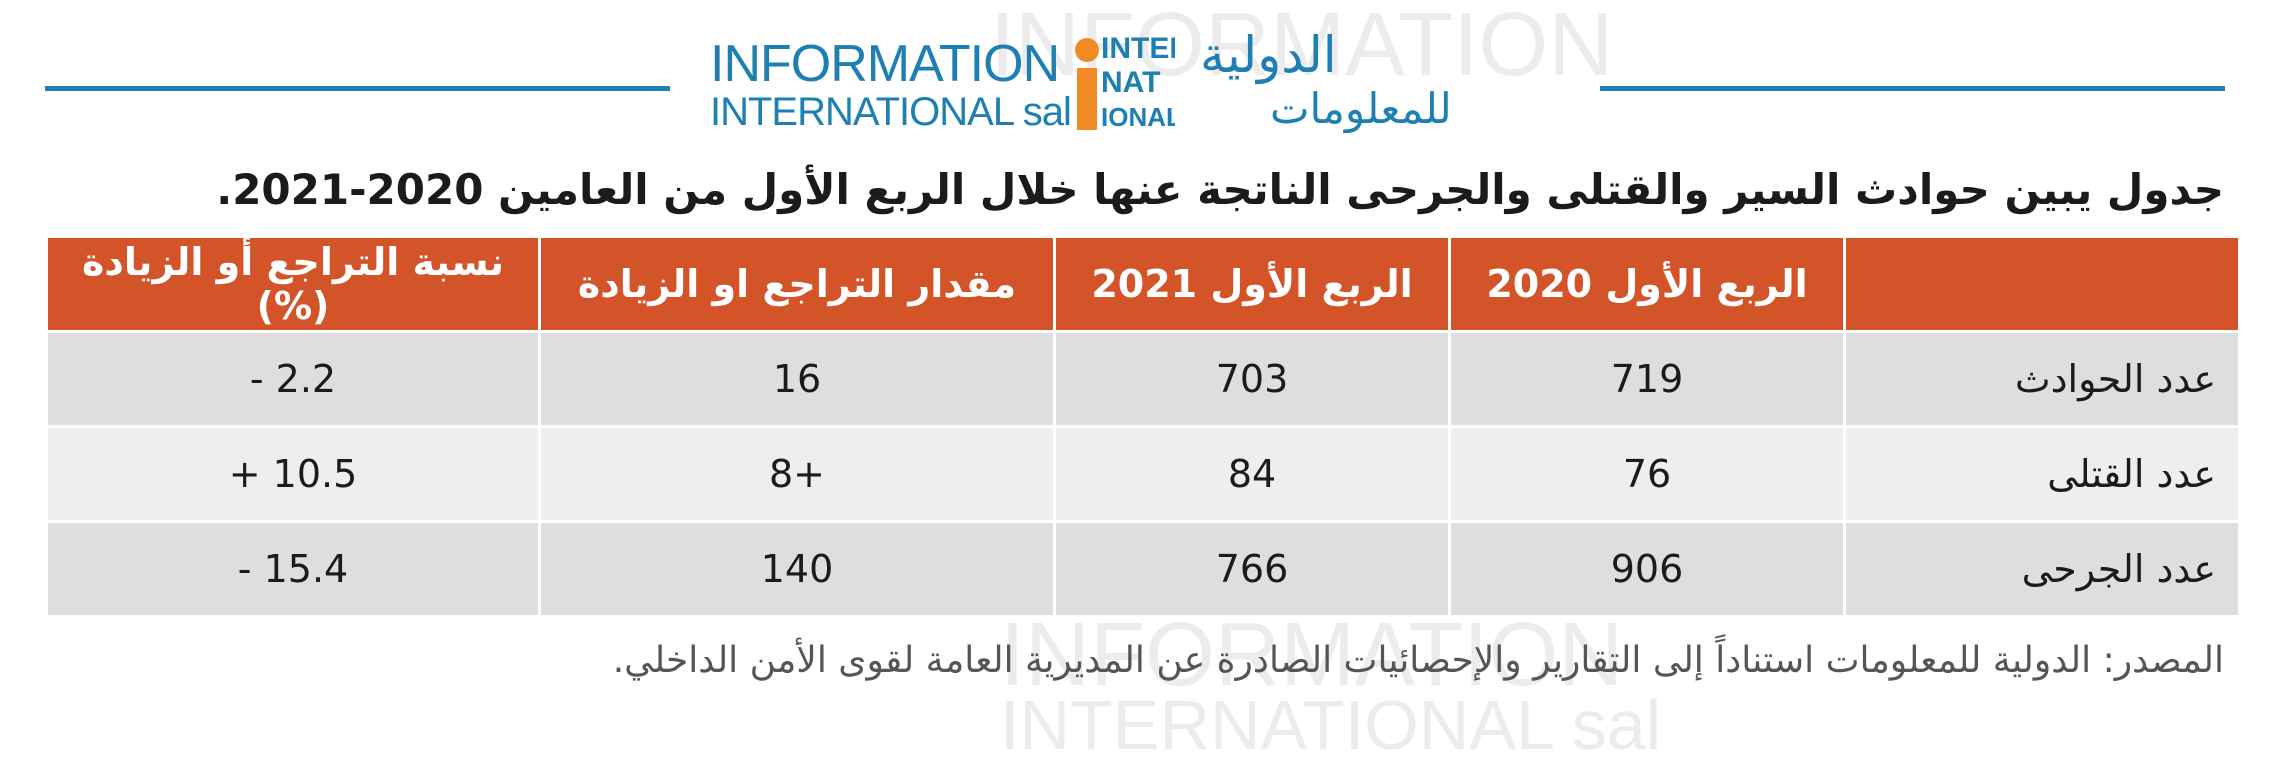 The height and width of the screenshot is (764, 2284). What do you see at coordinates (1252, 284) in the screenshot?
I see `column-header: الربع الأول 2021` at bounding box center [1252, 284].